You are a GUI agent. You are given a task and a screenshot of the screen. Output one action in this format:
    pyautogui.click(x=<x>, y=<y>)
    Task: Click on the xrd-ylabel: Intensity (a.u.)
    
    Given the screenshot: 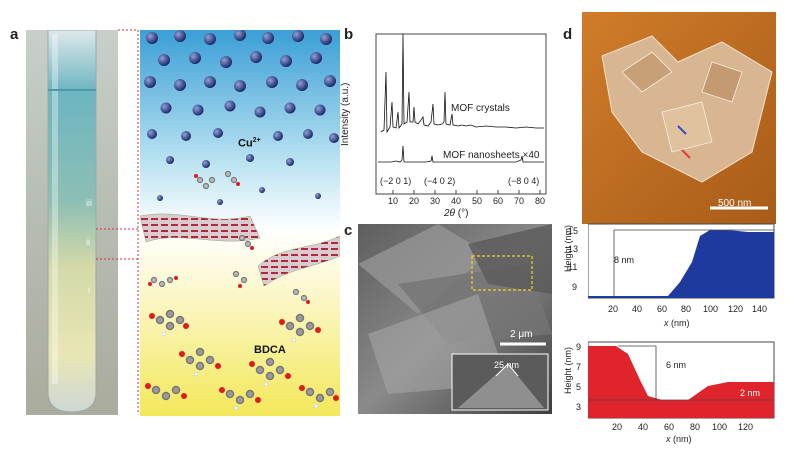 What is the action you would take?
    pyautogui.click(x=345, y=114)
    